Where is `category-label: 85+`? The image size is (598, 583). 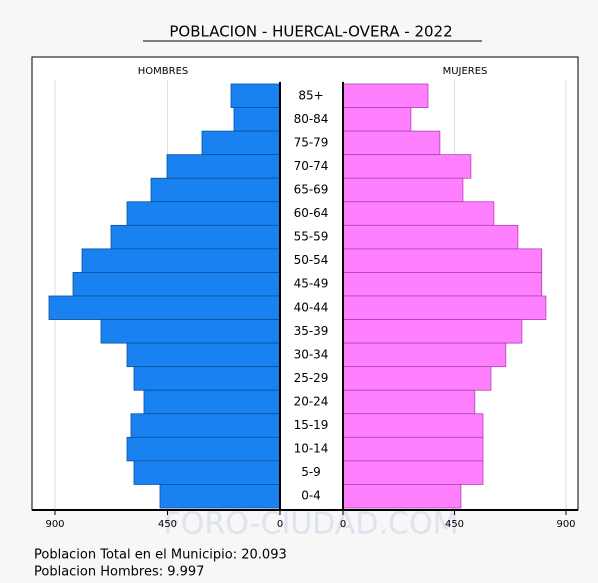
category-label: 85+ is located at coordinates (310, 95).